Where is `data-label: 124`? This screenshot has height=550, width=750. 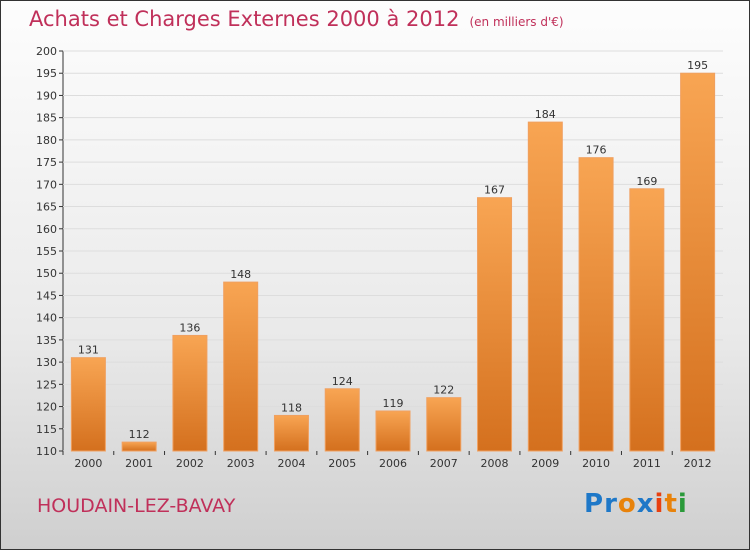
data-label: 124 is located at coordinates (342, 381).